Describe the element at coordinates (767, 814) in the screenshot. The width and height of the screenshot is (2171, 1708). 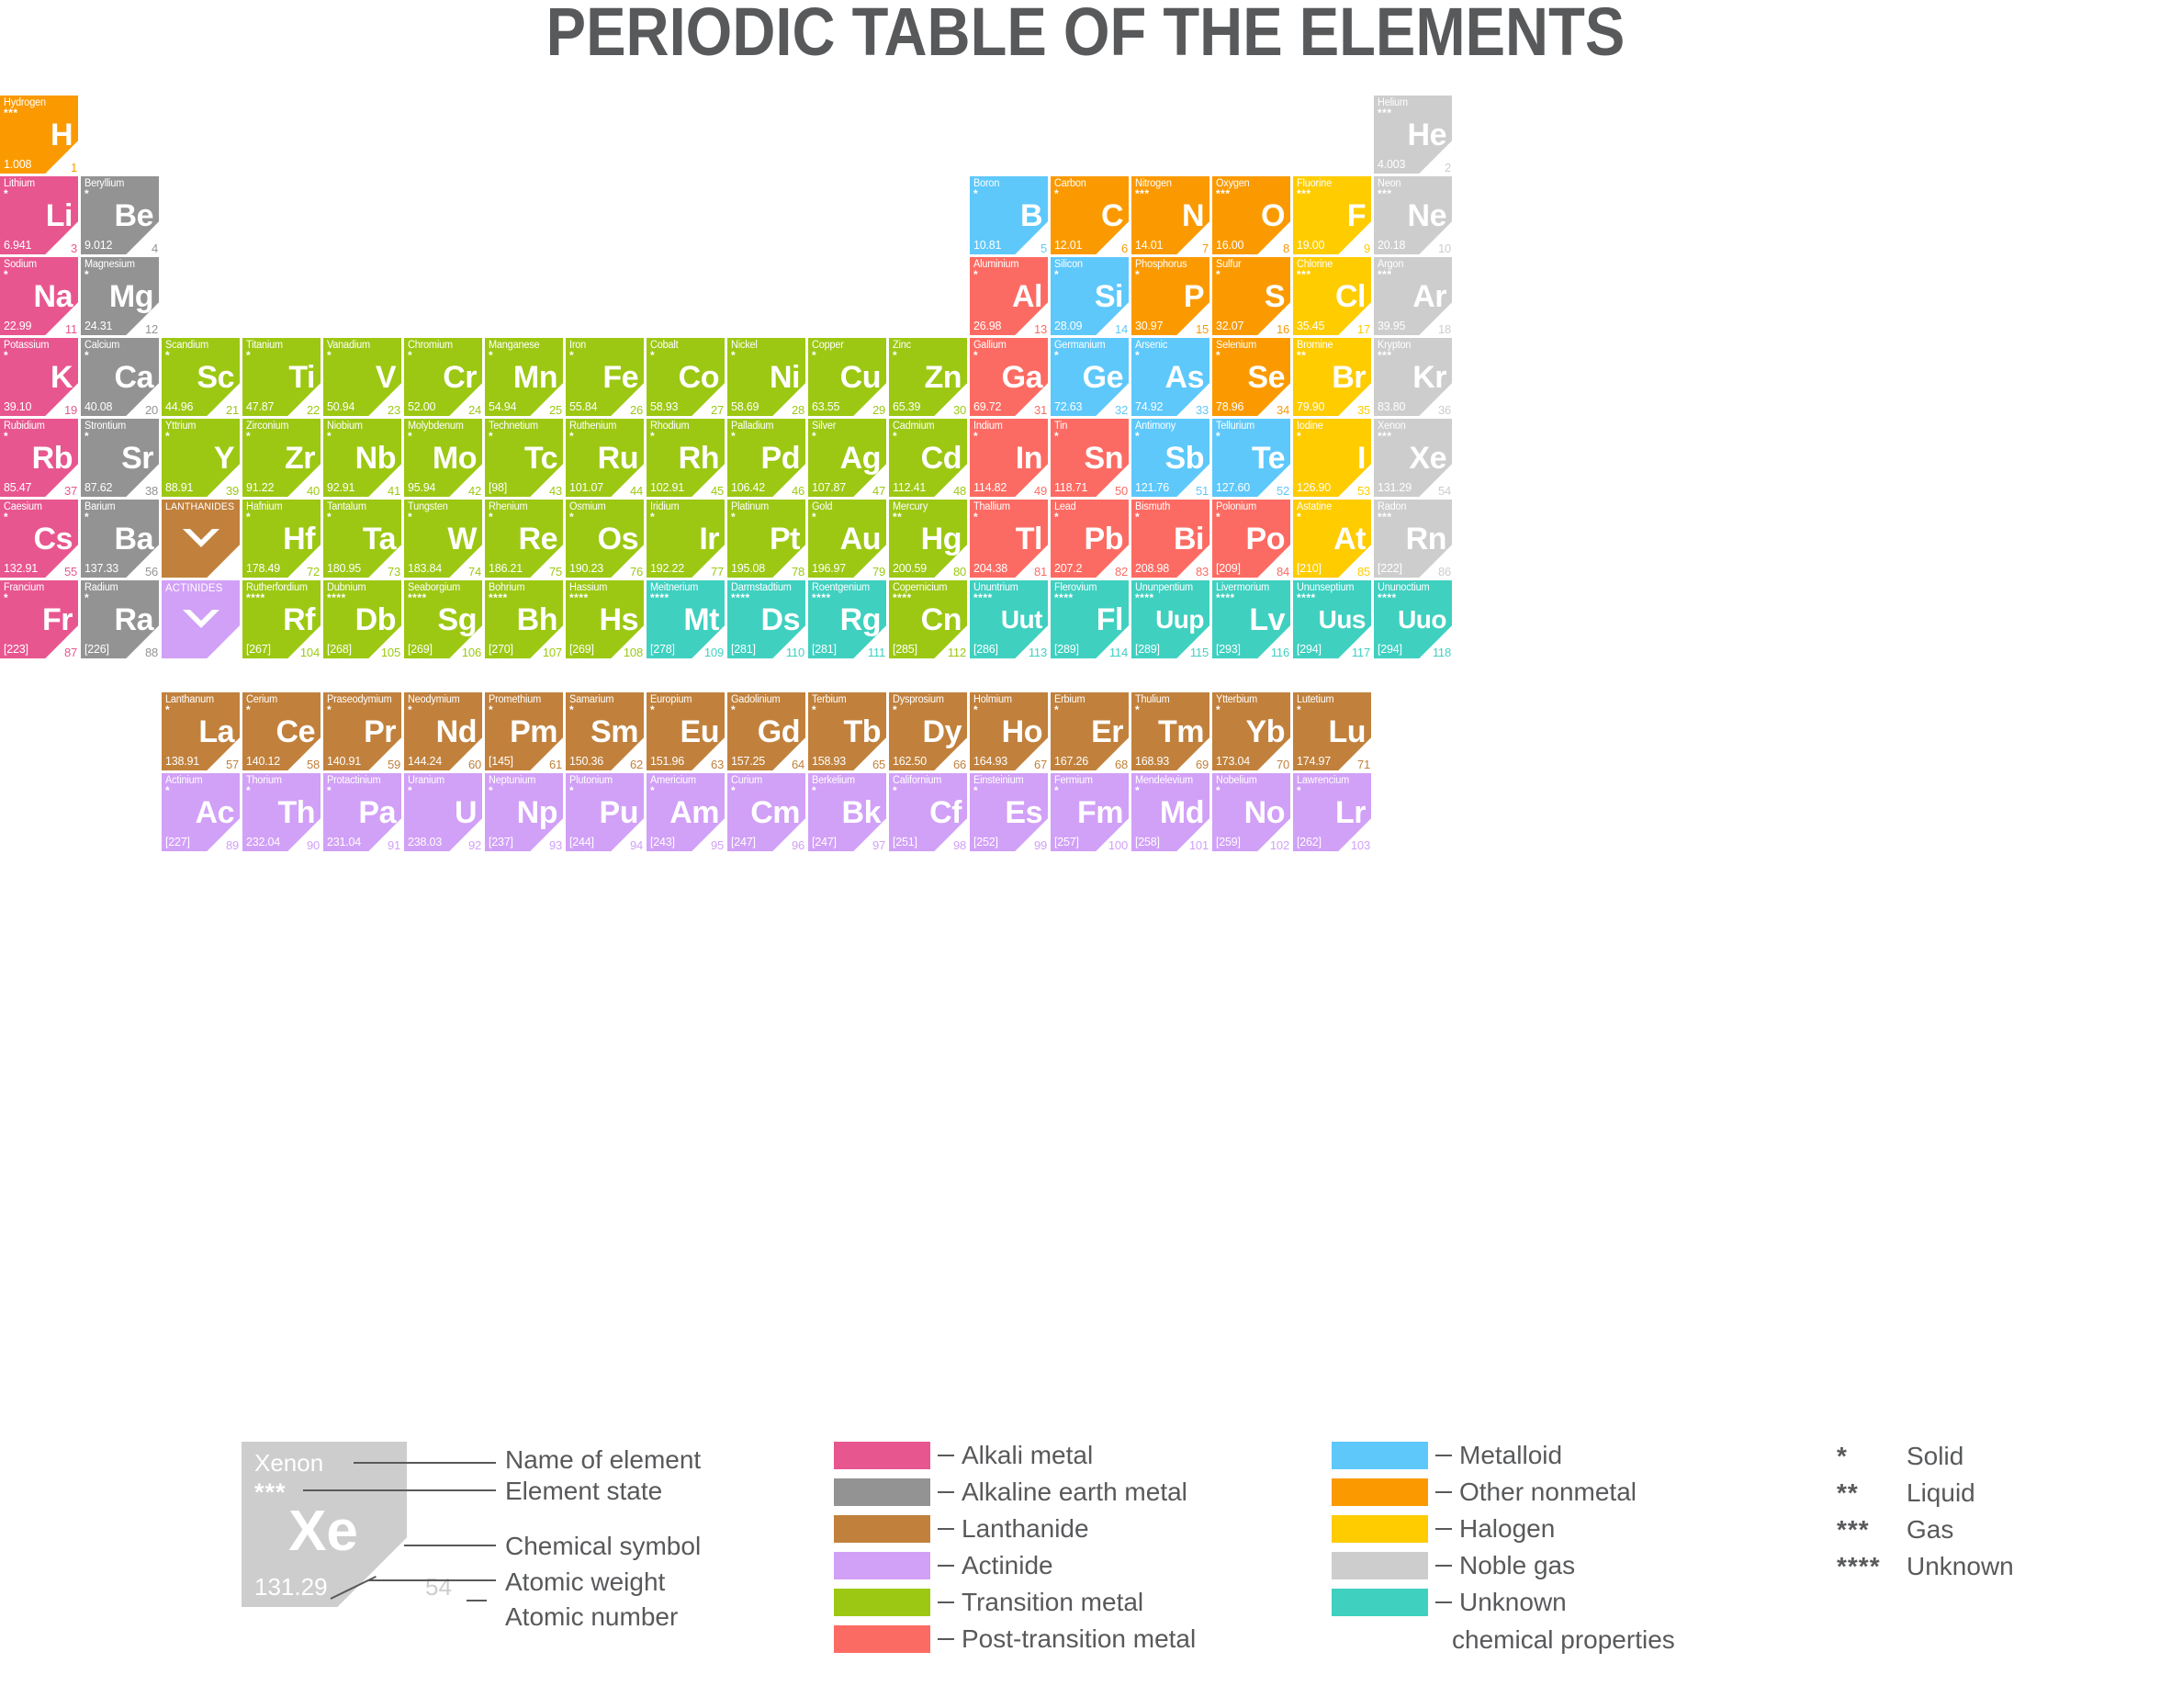
I see `element-cell-cm: Curium * Cm [247] 96` at that location.